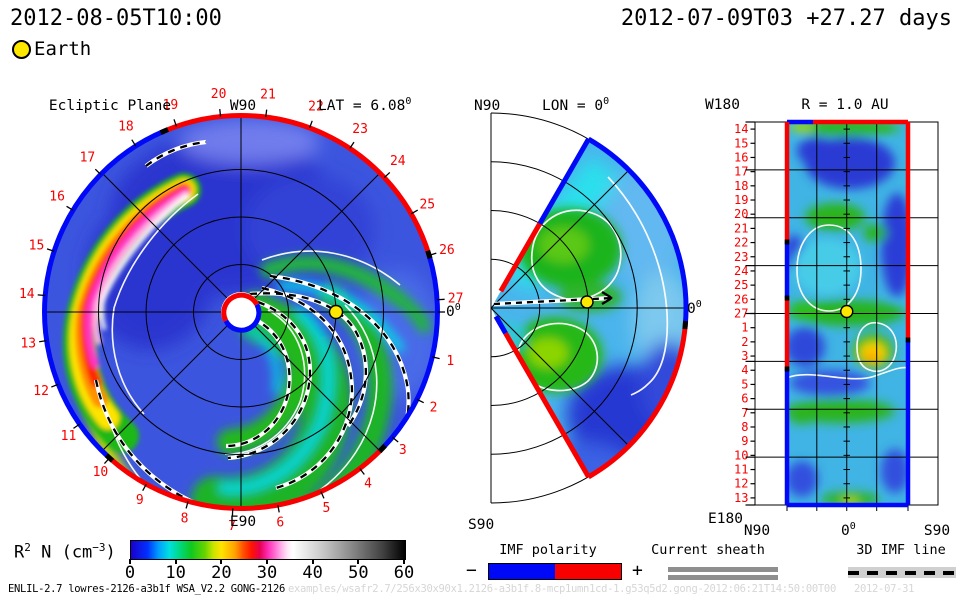 This screenshot has width=960, height=600. I want to click on row-number: 25, so click(741, 285).